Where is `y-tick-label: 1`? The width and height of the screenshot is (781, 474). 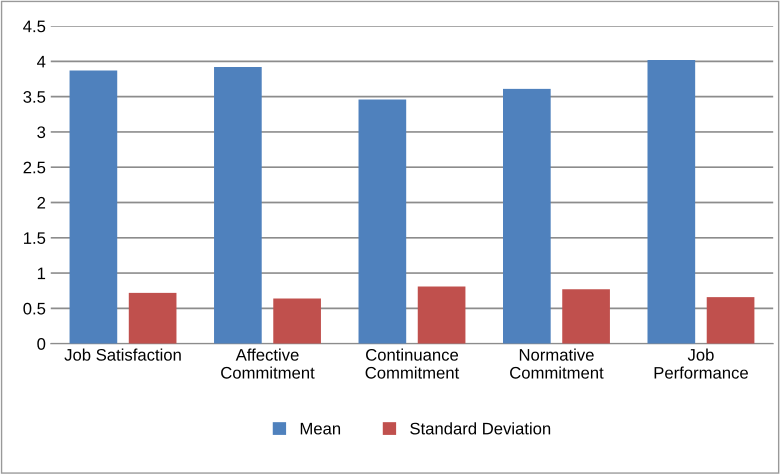 y-tick-label: 1 is located at coordinates (42, 274).